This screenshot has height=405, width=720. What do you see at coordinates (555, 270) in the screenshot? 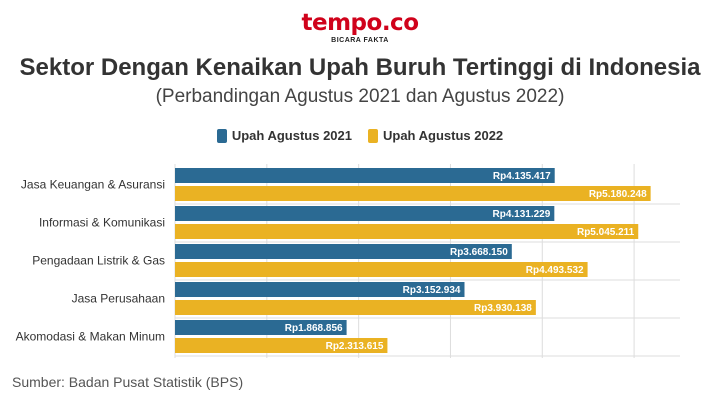
I see `data-label: Rp4.493.532` at bounding box center [555, 270].